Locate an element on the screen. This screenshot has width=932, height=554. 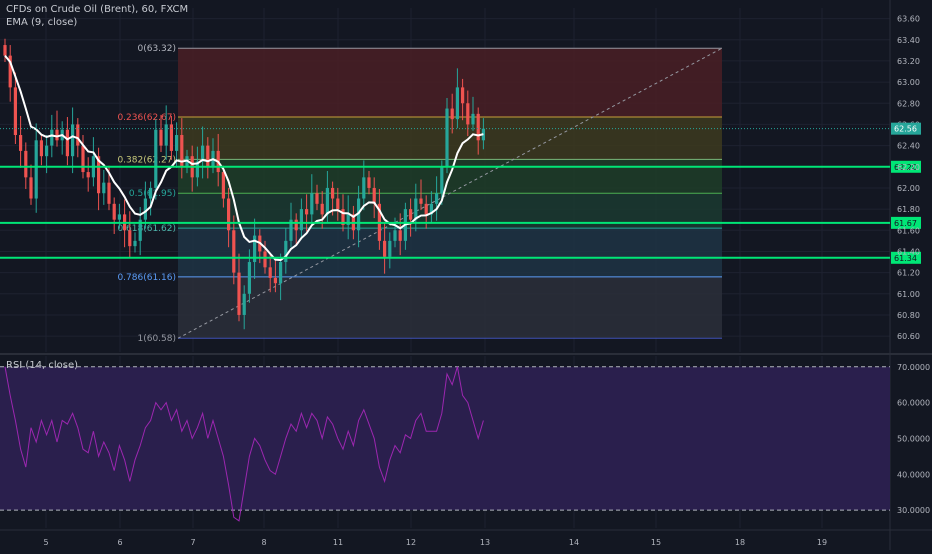
horizontal-line-price-tag is located at coordinates (906, 257).